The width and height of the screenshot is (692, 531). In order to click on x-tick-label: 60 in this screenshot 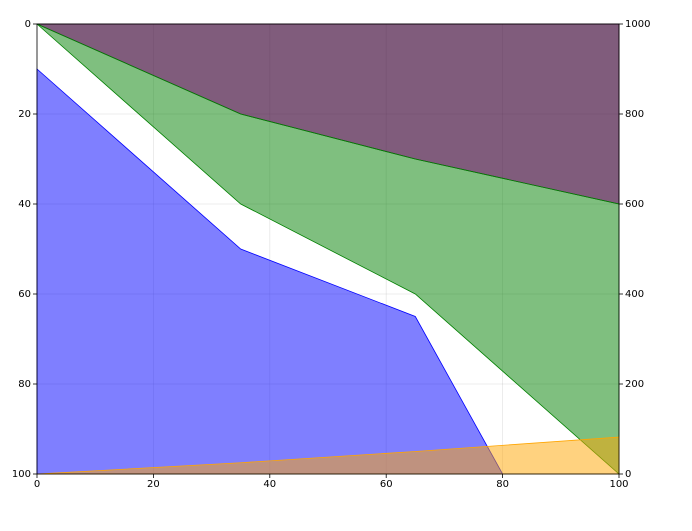, I will do `click(386, 484)`.